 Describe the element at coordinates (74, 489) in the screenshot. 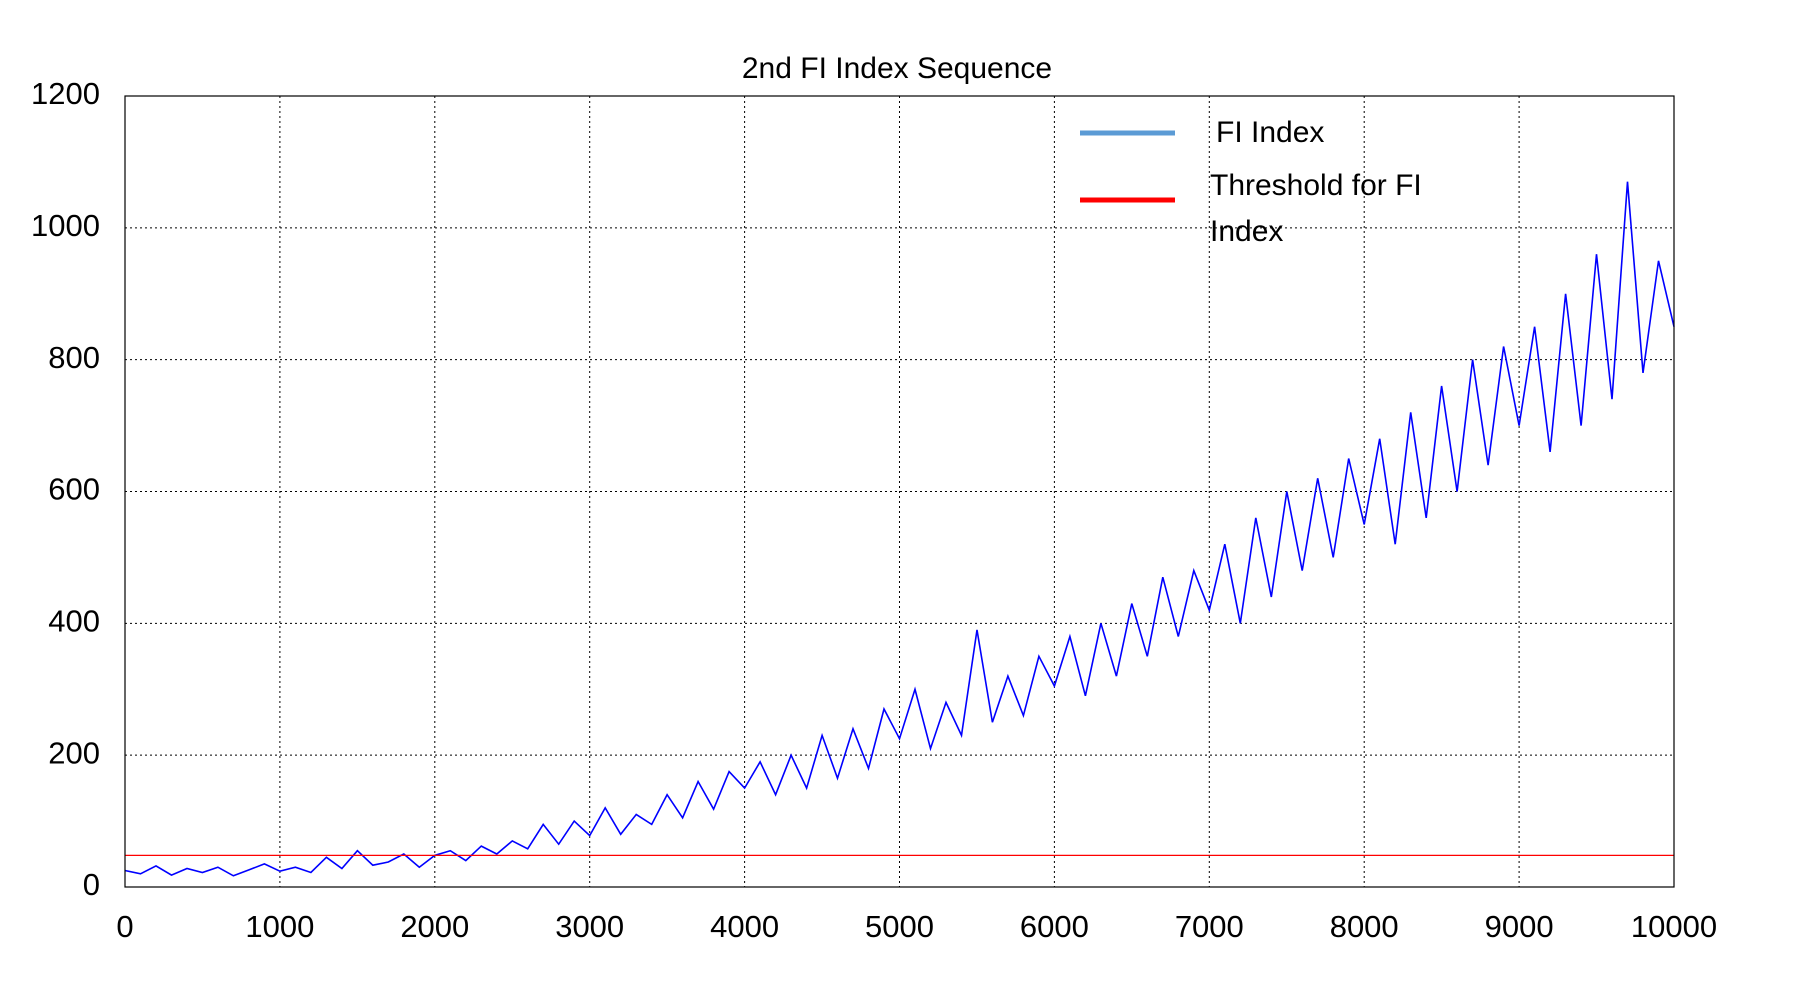

I see `y-tick-label: 600` at that location.